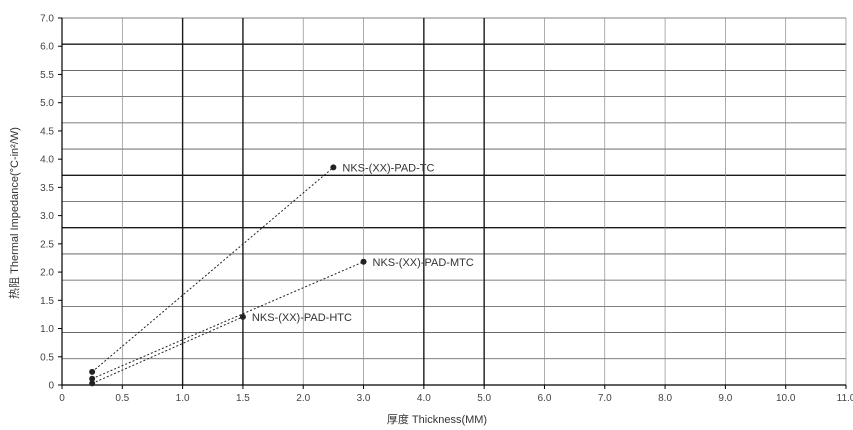 This screenshot has height=430, width=853. I want to click on y-tick-labels: 0 0.5 1.0 1.5 2.0 2.5 3.0 3.5 4.0 4.5 5.0 5.5 6.0 7.0, so click(51, 203).